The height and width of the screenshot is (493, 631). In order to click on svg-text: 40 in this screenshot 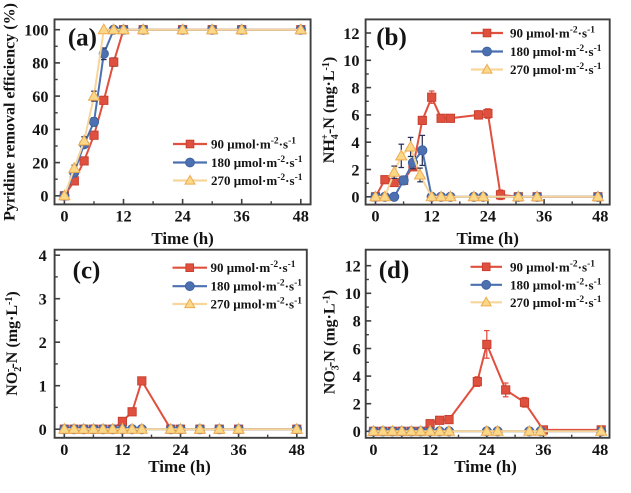, I will do `click(40, 129)`.